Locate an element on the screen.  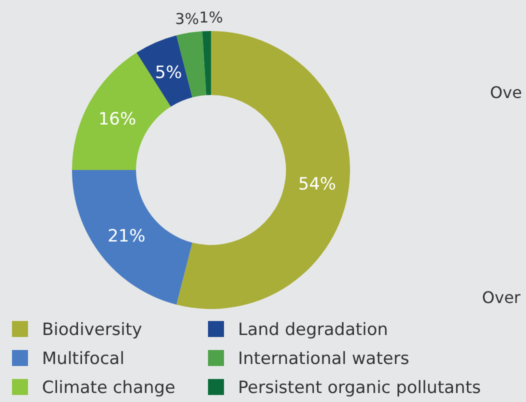
legend-label: Climate change is located at coordinates (109, 388).